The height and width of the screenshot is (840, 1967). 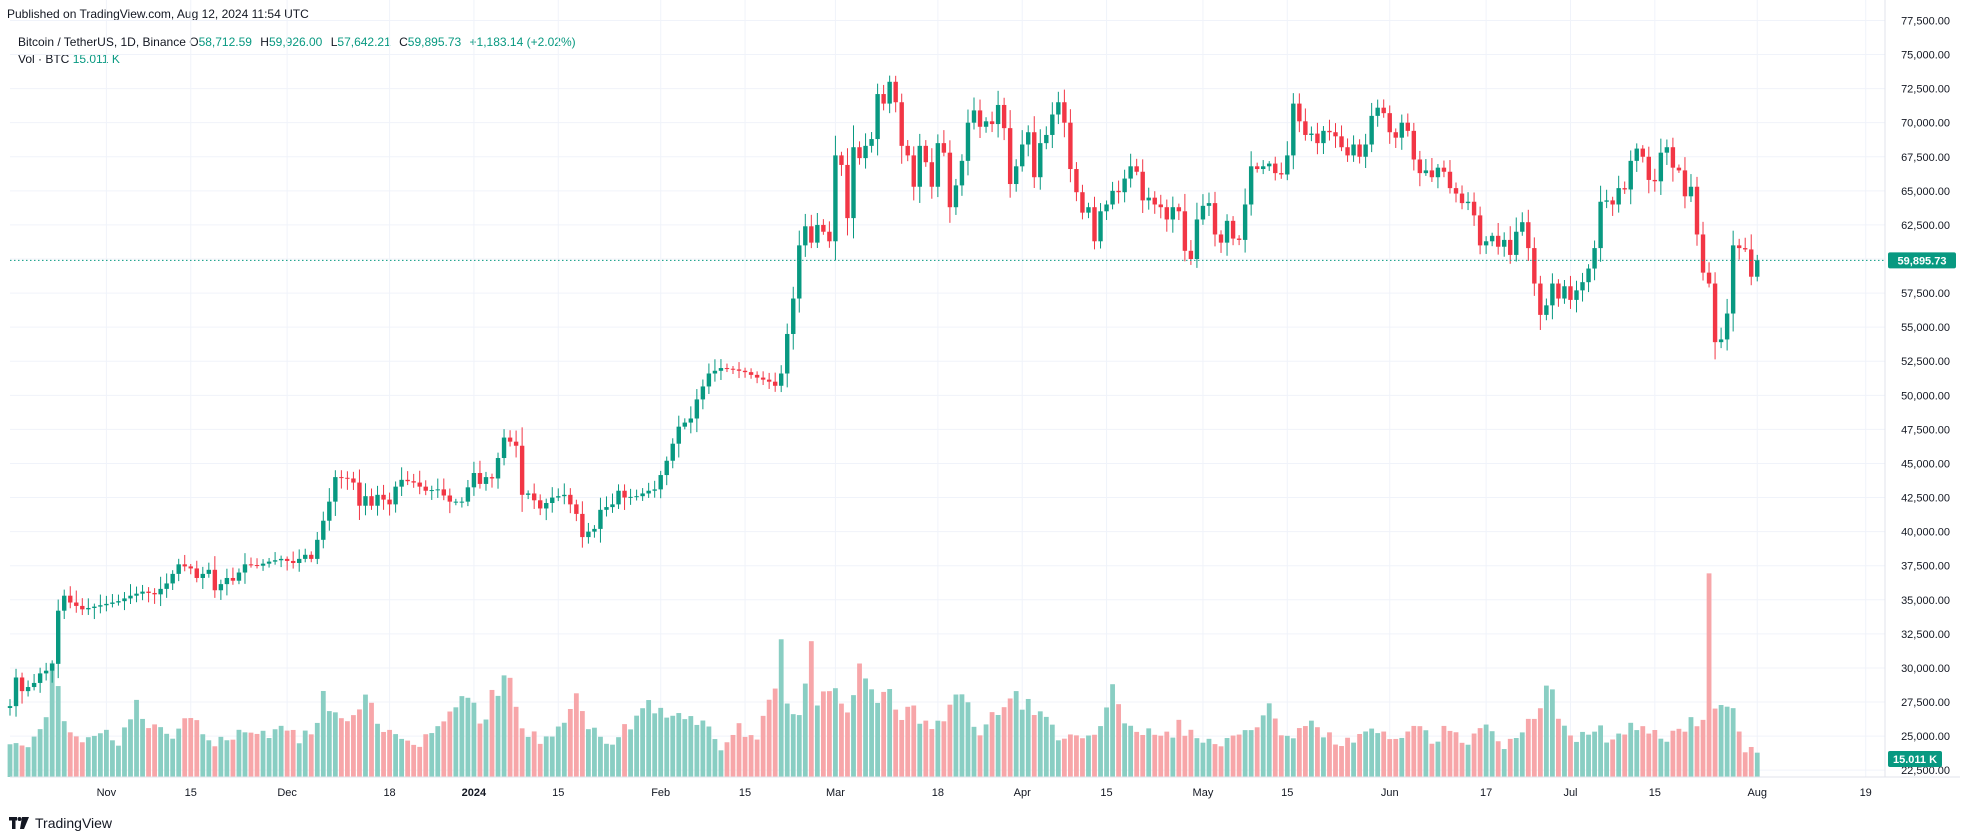 What do you see at coordinates (1925, 669) in the screenshot?
I see `price-tick-label: 30,000.00` at bounding box center [1925, 669].